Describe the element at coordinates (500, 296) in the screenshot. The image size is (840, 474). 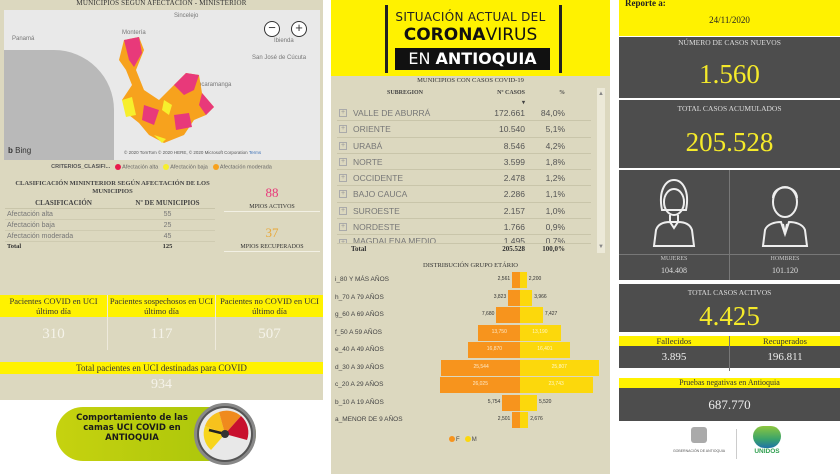
I see `value-label-f: 3,823` at that location.